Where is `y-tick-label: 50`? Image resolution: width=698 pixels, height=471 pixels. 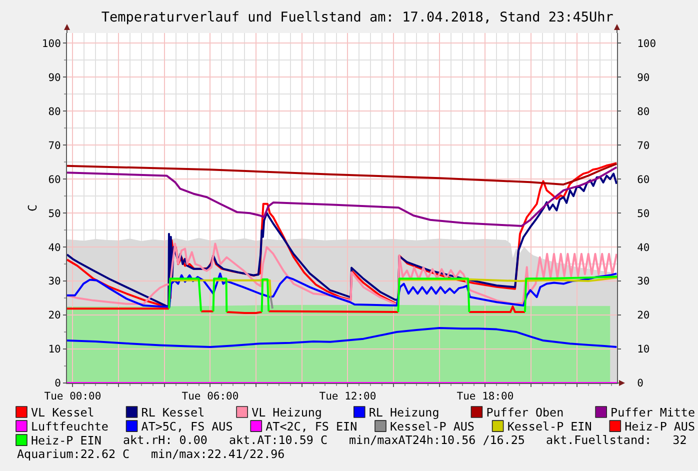 y-tick-label: 50 is located at coordinates (54, 214).